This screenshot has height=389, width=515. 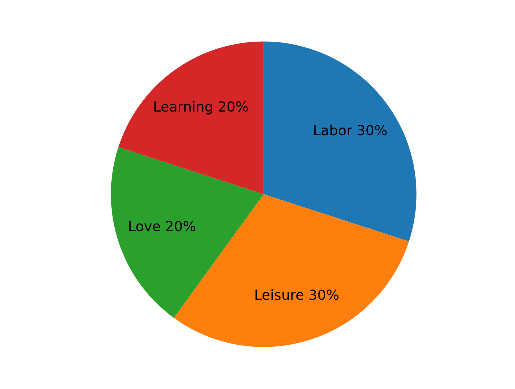 What do you see at coordinates (201, 108) in the screenshot?
I see `slice-label: Learning 20%` at bounding box center [201, 108].